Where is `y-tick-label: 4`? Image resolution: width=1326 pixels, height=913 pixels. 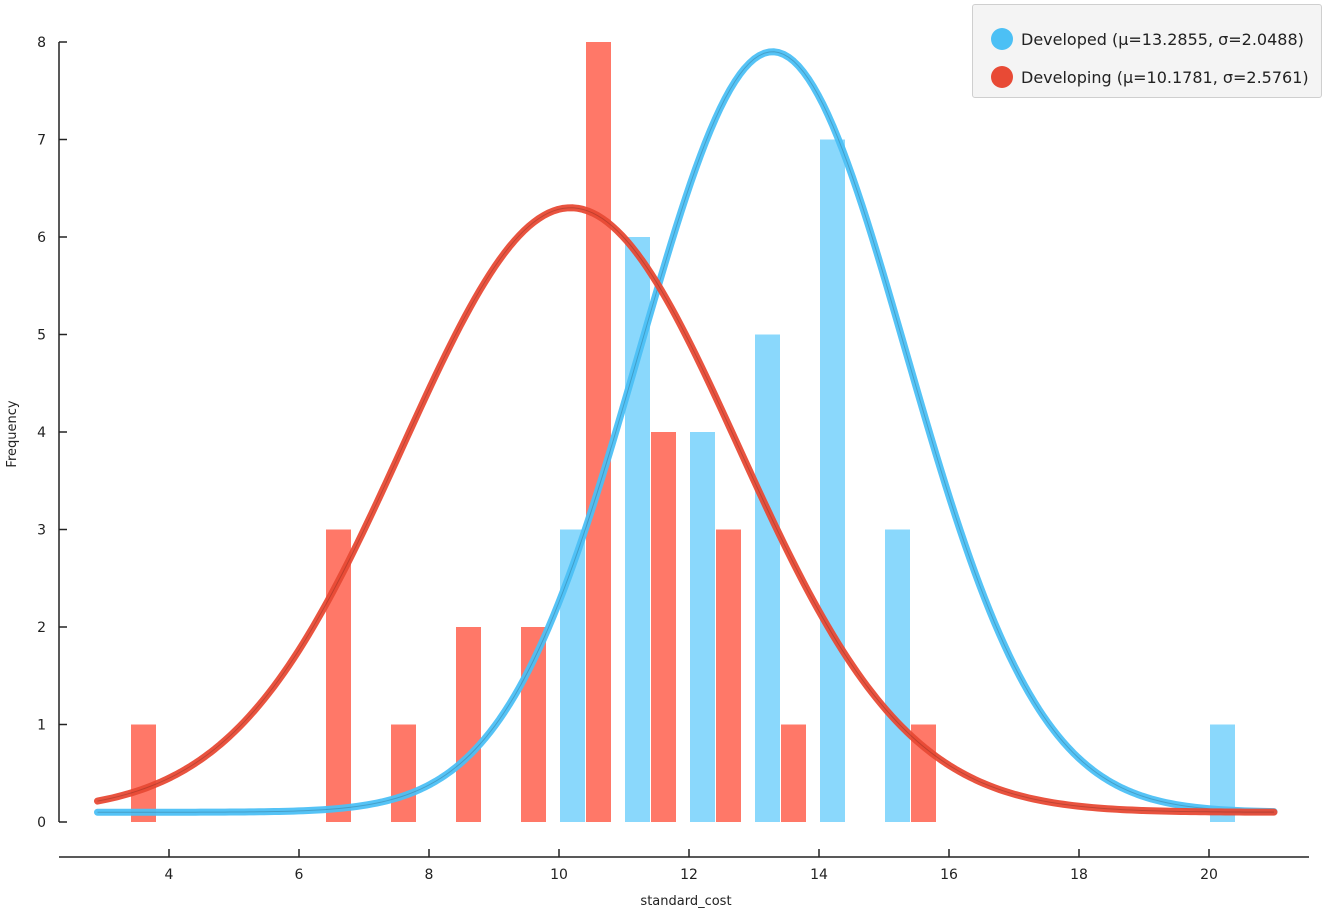 y-tick-label: 4 is located at coordinates (41, 433).